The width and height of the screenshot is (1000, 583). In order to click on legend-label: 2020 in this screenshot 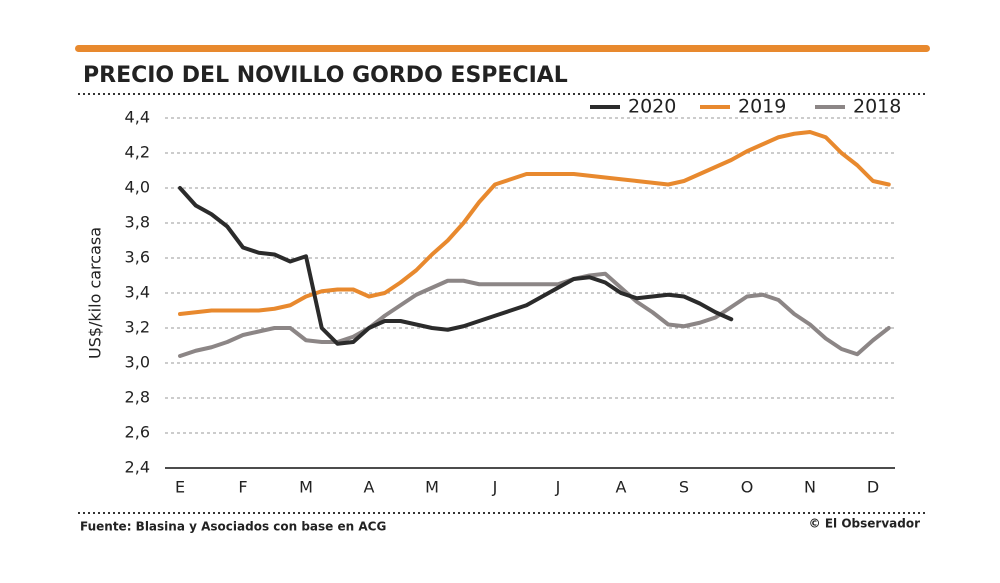, I will do `click(652, 107)`.